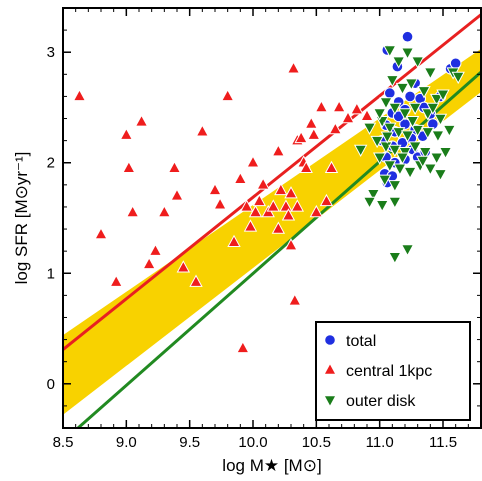 The width and height of the screenshot is (482, 481). Describe the element at coordinates (381, 401) in the screenshot. I see `legend-outer-label: outer disk` at that location.